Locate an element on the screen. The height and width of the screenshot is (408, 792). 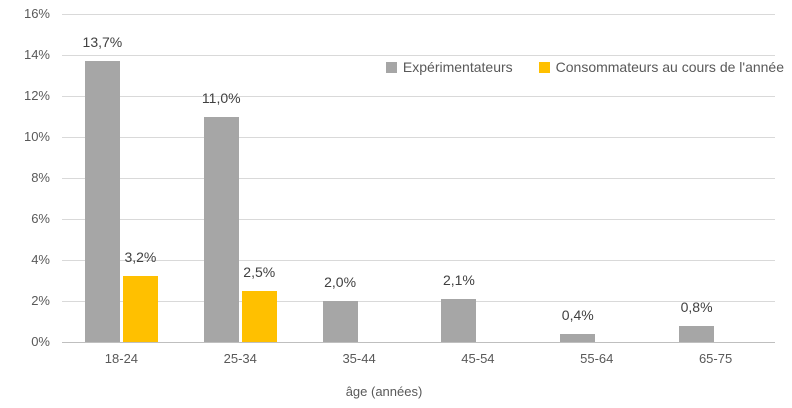
legend-swatch-gray-icon is located at coordinates (391, 67).